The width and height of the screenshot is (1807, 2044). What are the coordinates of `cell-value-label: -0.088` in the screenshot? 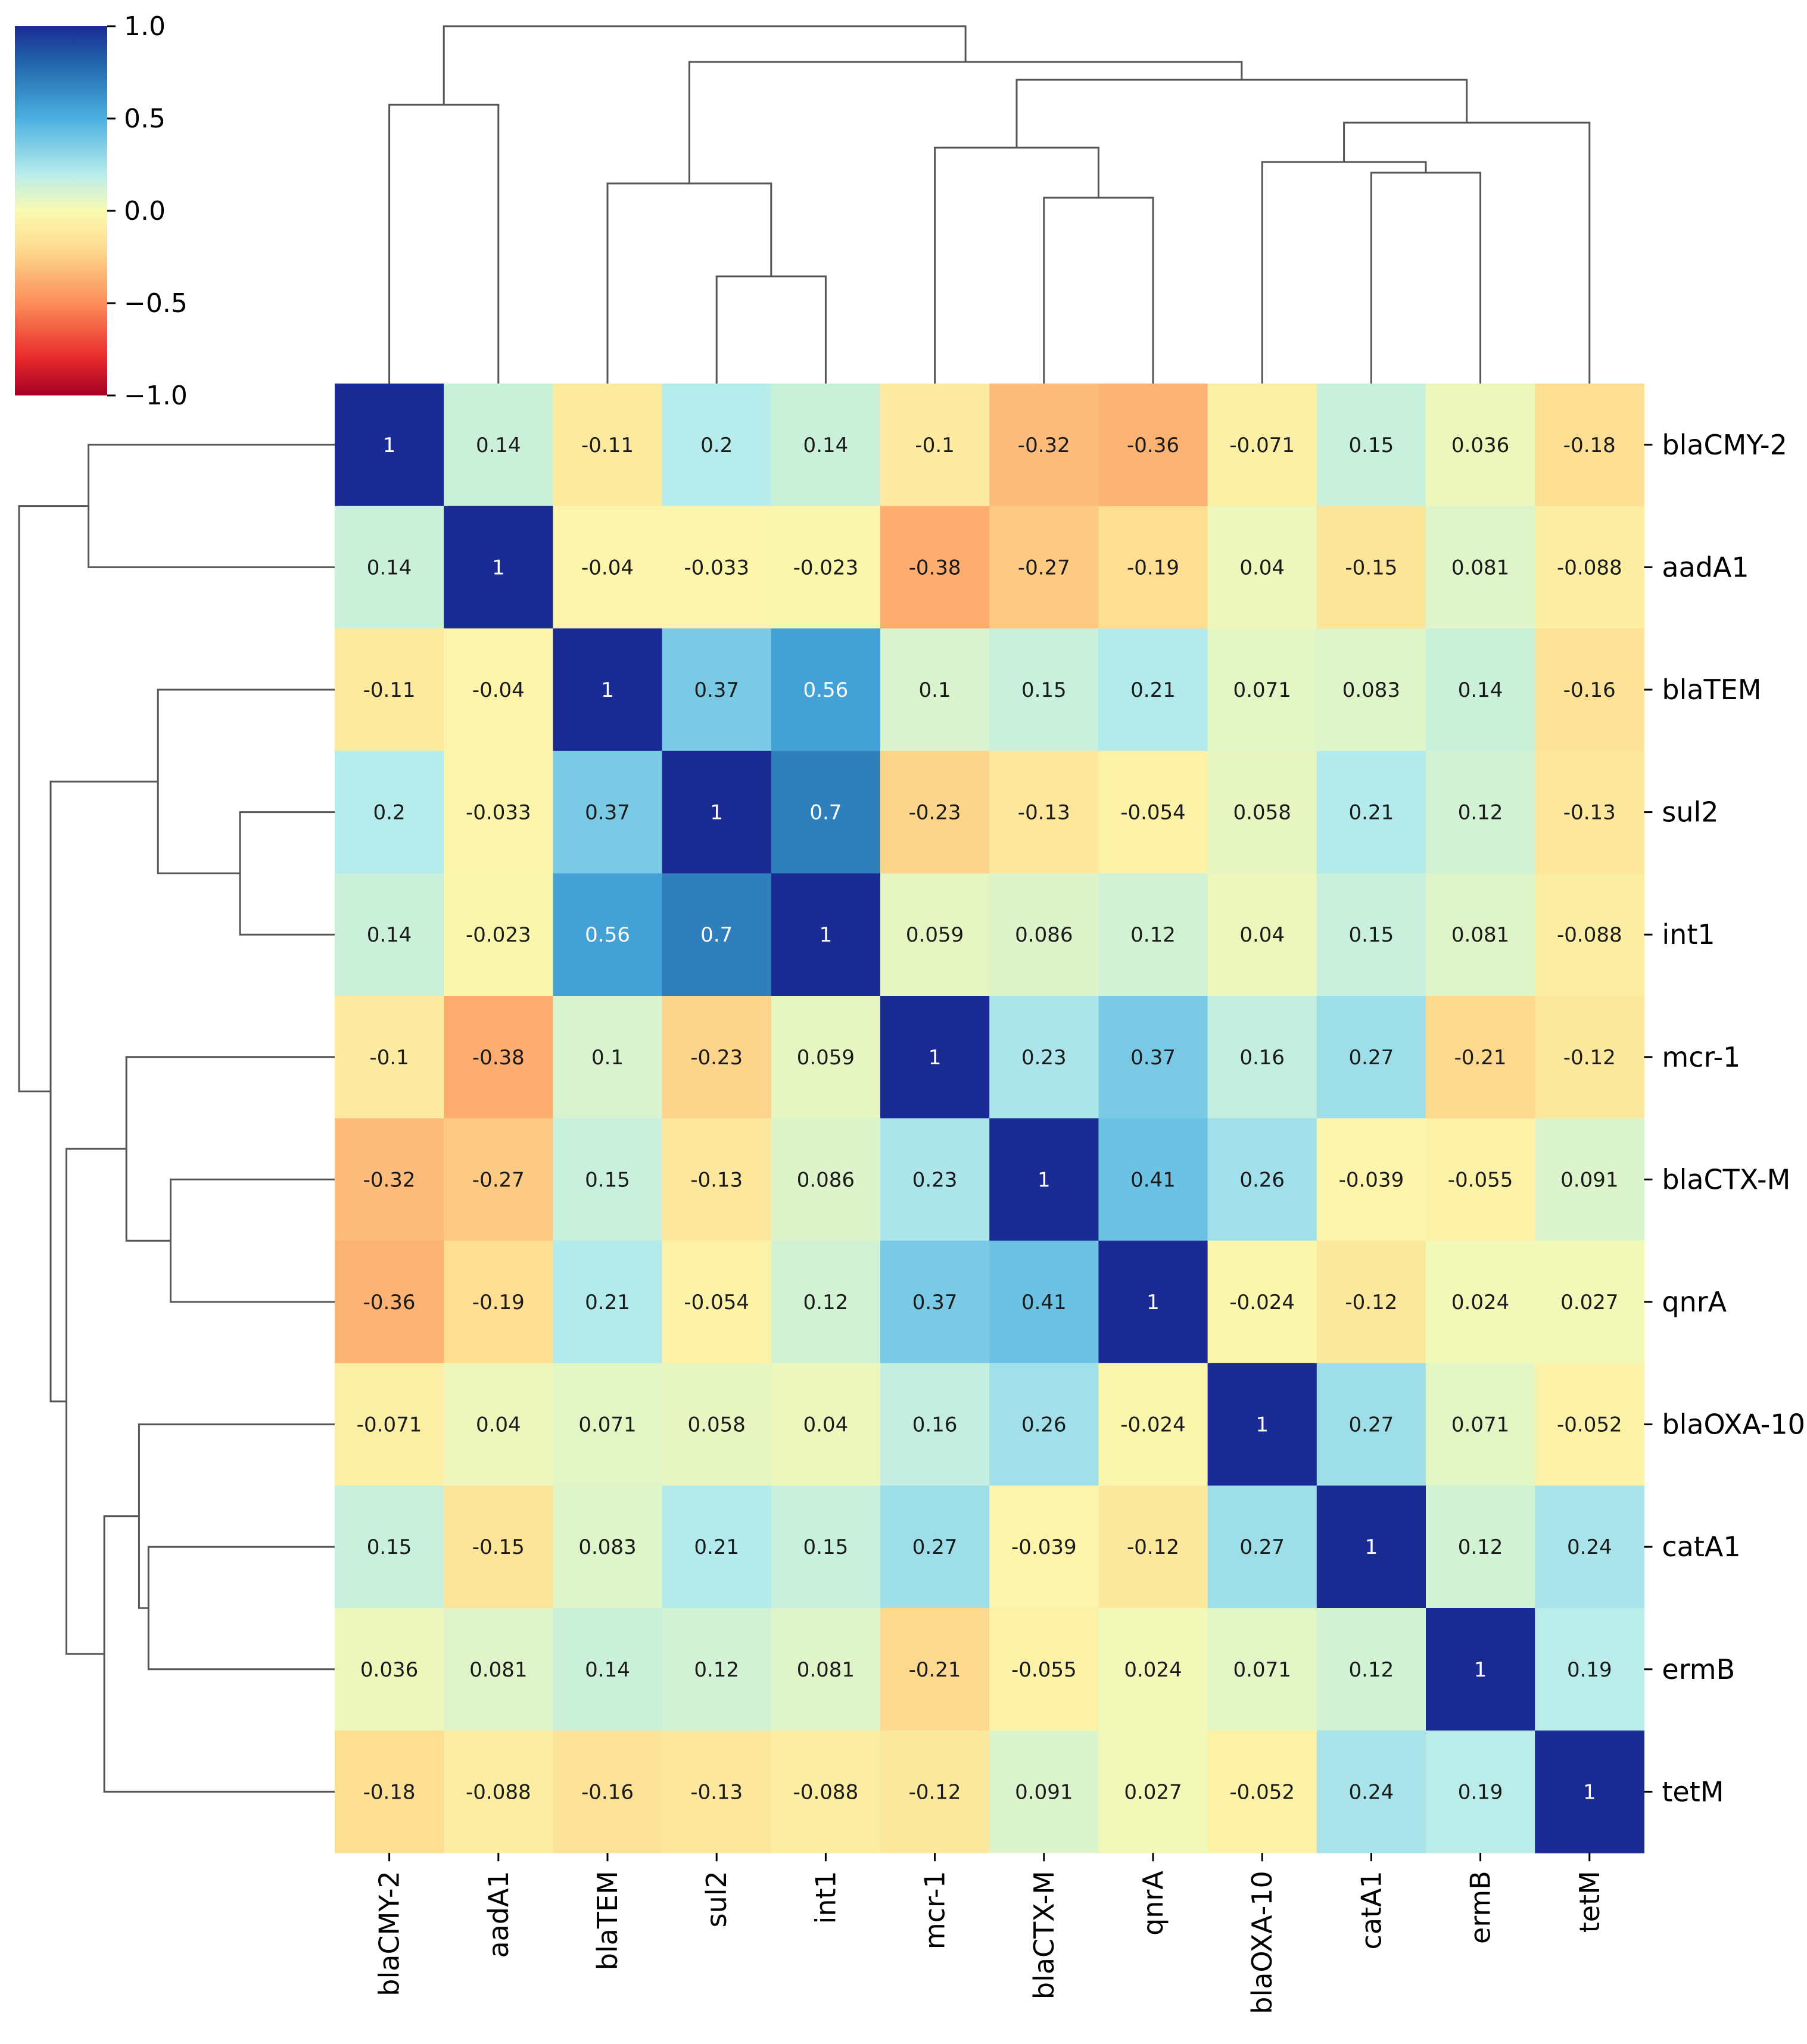 It's located at (1589, 935).